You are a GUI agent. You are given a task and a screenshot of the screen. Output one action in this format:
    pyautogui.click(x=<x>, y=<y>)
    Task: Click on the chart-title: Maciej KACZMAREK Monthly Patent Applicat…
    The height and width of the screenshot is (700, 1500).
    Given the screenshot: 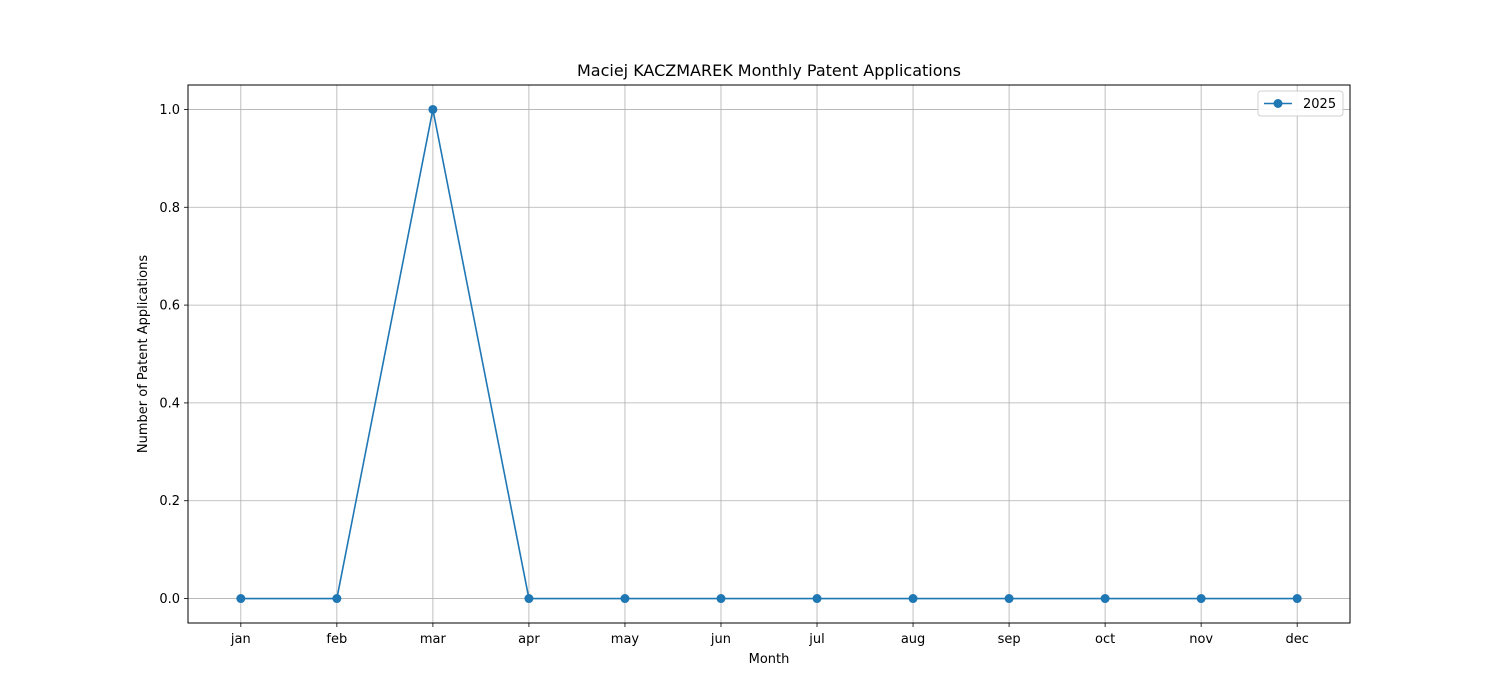 What is the action you would take?
    pyautogui.click(x=769, y=70)
    